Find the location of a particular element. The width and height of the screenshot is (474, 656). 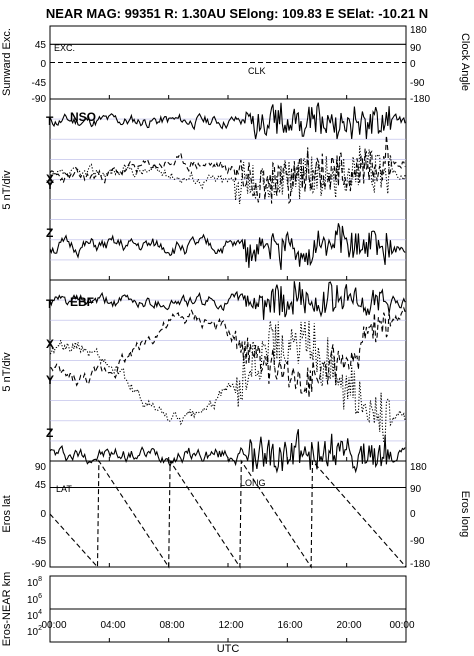

ebf-trace-t is located at coordinates (227, 300).